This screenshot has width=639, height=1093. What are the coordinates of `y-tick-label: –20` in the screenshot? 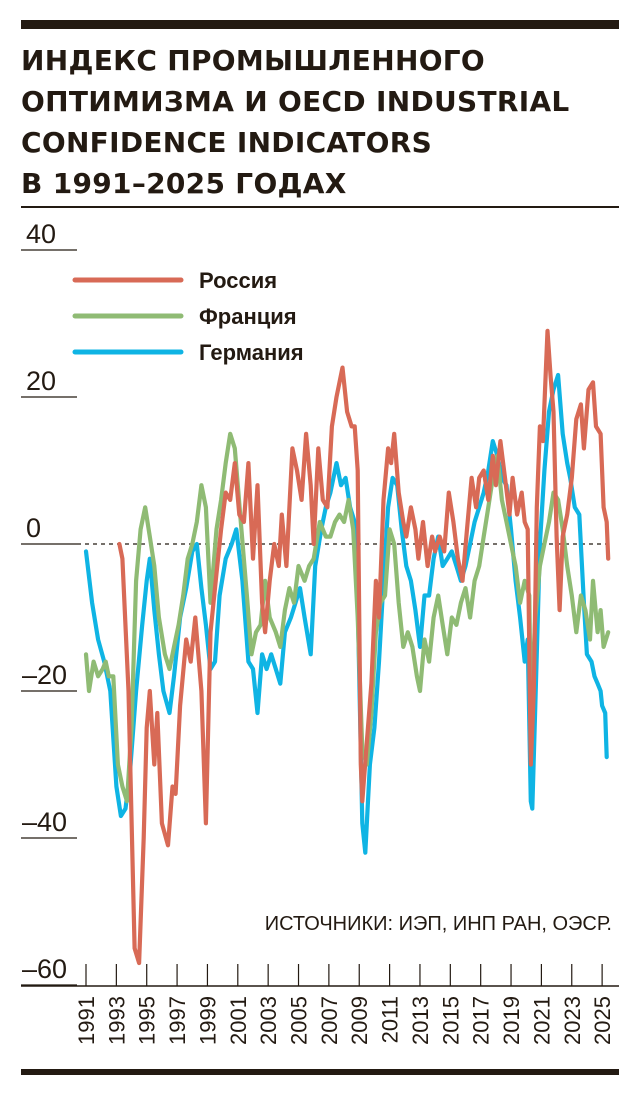 It's located at (44, 675).